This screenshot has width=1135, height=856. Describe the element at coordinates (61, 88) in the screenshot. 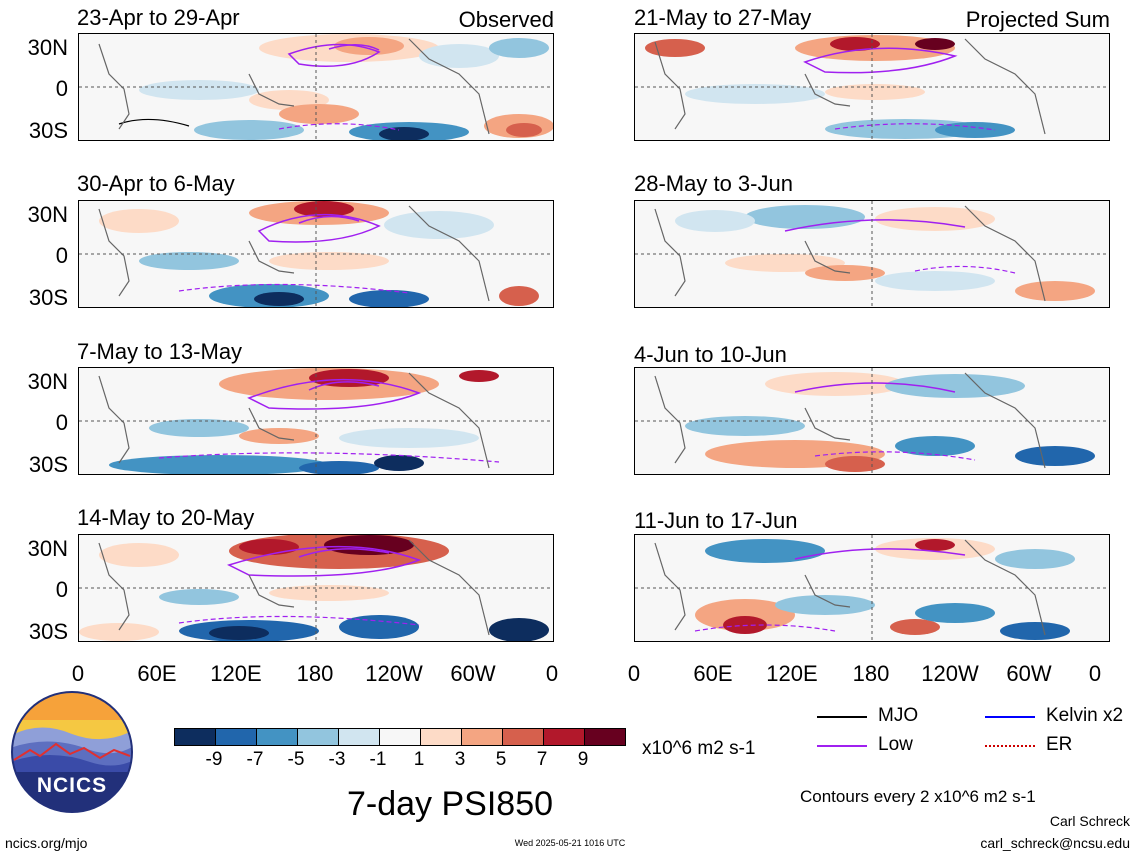

I see `lat-label-eq-1: 0` at that location.